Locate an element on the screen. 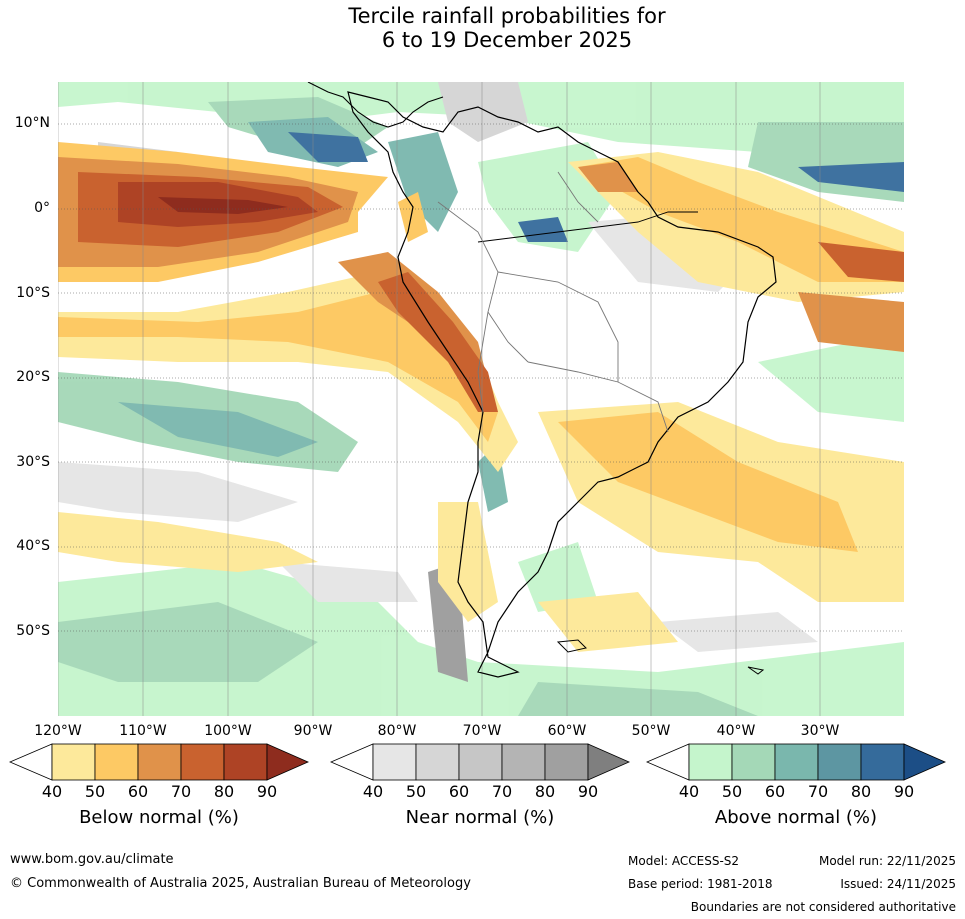 This screenshot has width=965, height=919. lat-label-0: 0° is located at coordinates (42, 208).